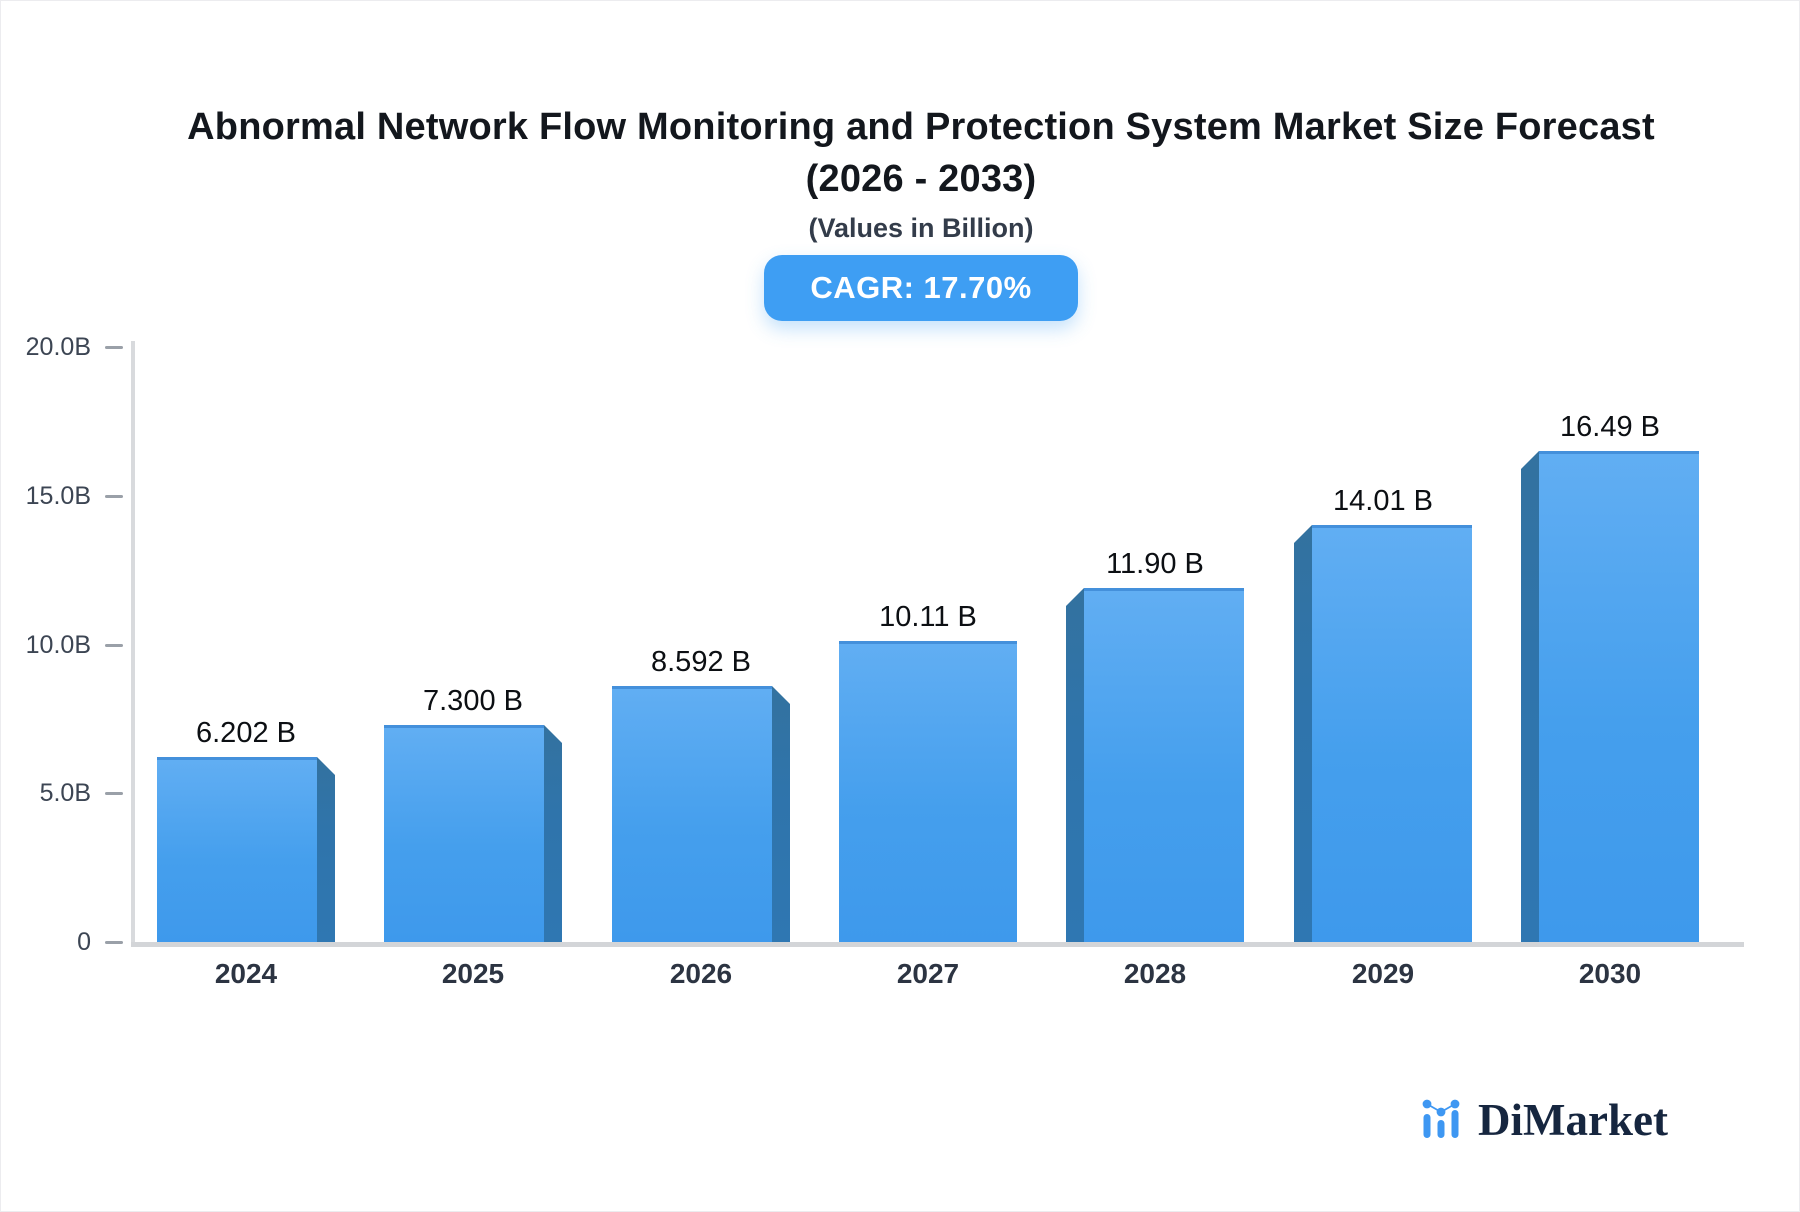  I want to click on y-axis-line, so click(133, 644).